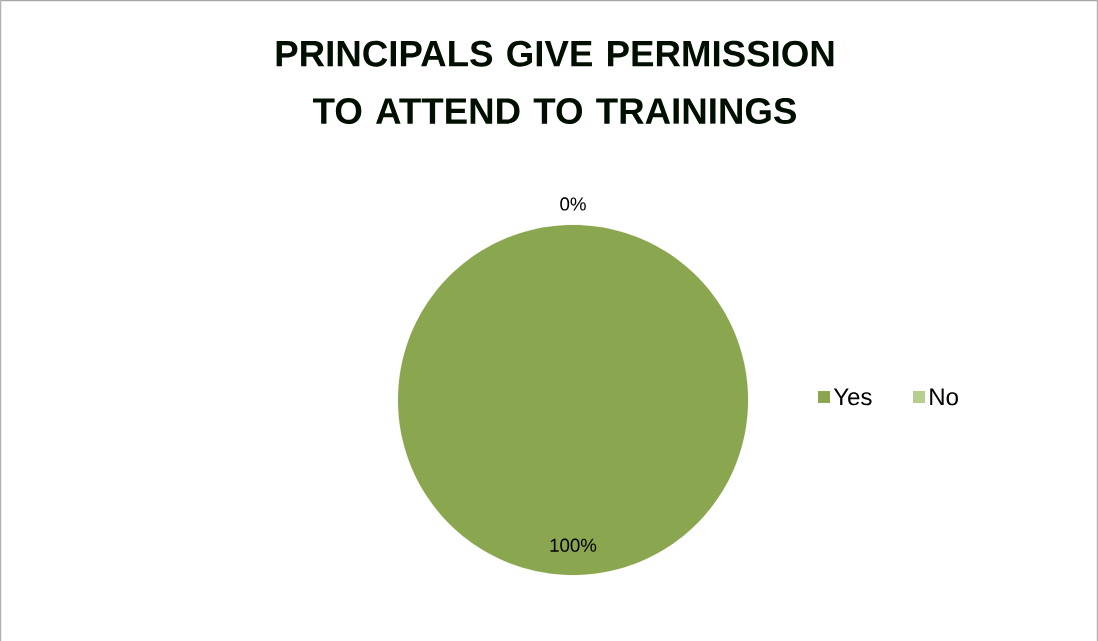 The width and height of the screenshot is (1098, 641). I want to click on chart-title: PRINCIPALS GIVE PERMISSION TO ATTEND TO TRAININGS, so click(555, 82).